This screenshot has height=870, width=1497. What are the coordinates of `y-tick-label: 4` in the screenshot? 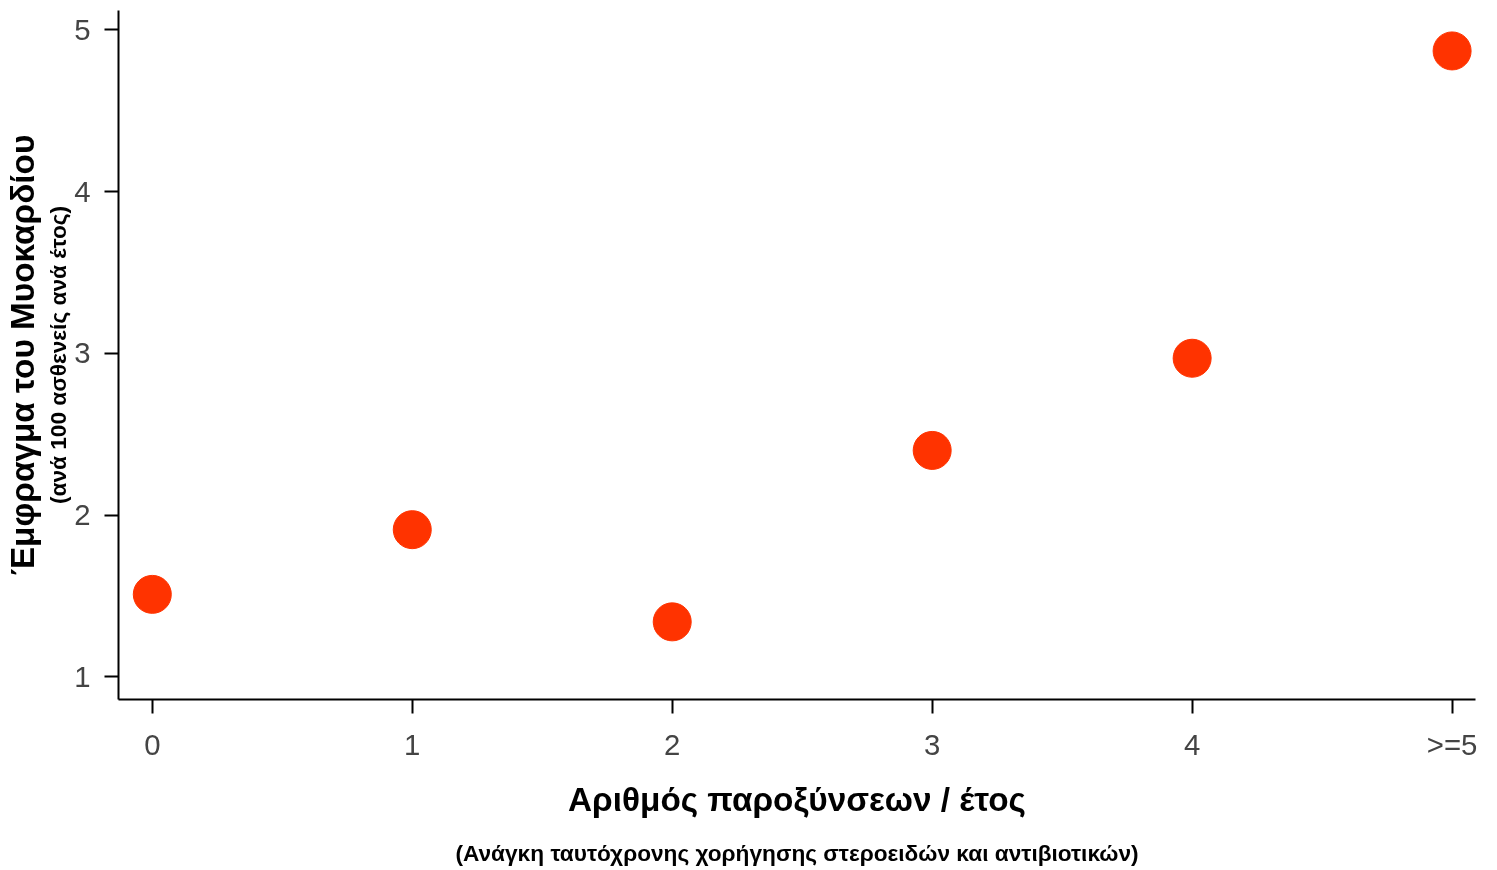 It's located at (82, 191).